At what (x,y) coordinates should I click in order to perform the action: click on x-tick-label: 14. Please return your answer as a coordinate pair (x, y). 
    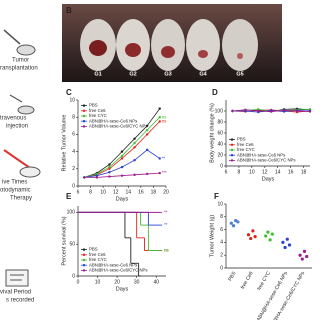
    Looking at the image, I should click on (129, 192).